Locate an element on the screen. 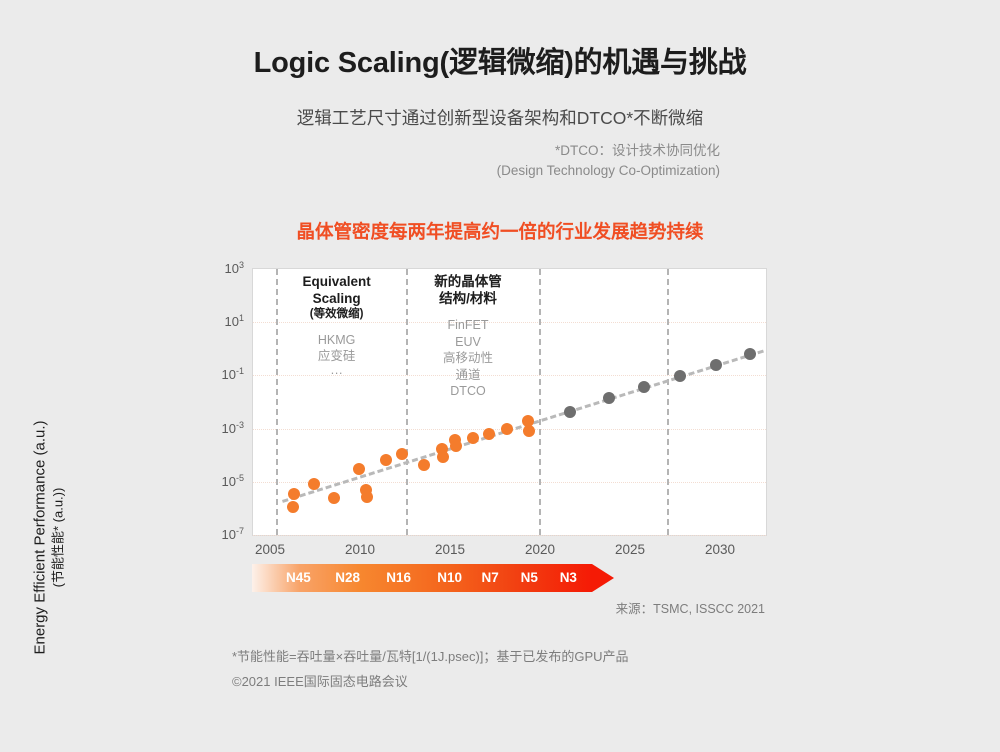 The width and height of the screenshot is (1000, 752). dtco-note-line-1: *DTCO：设计技术协同优化 is located at coordinates (637, 150).